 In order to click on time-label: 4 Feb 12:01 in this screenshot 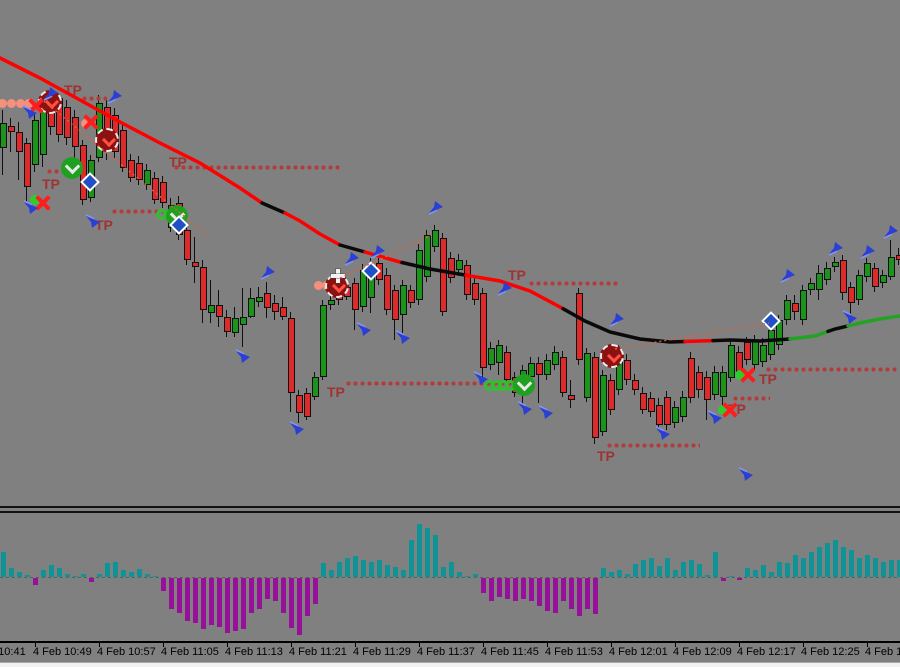, I will do `click(638, 652)`.